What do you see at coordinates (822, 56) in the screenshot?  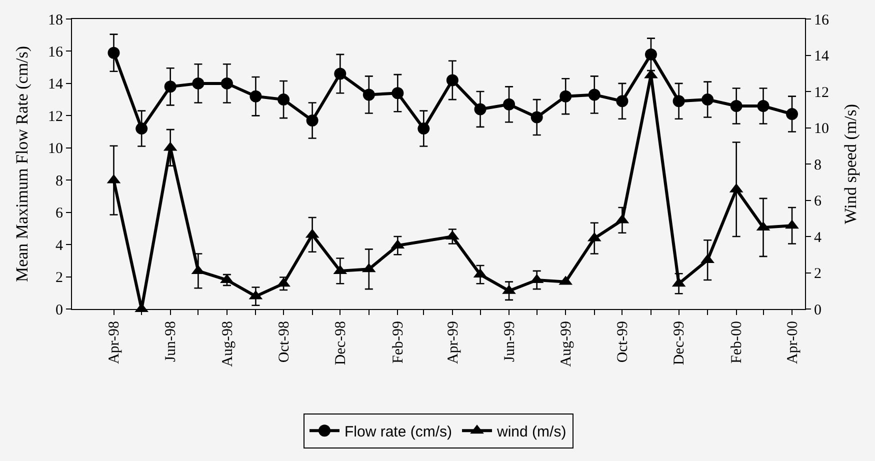 I see `y2-tick-label: 14` at bounding box center [822, 56].